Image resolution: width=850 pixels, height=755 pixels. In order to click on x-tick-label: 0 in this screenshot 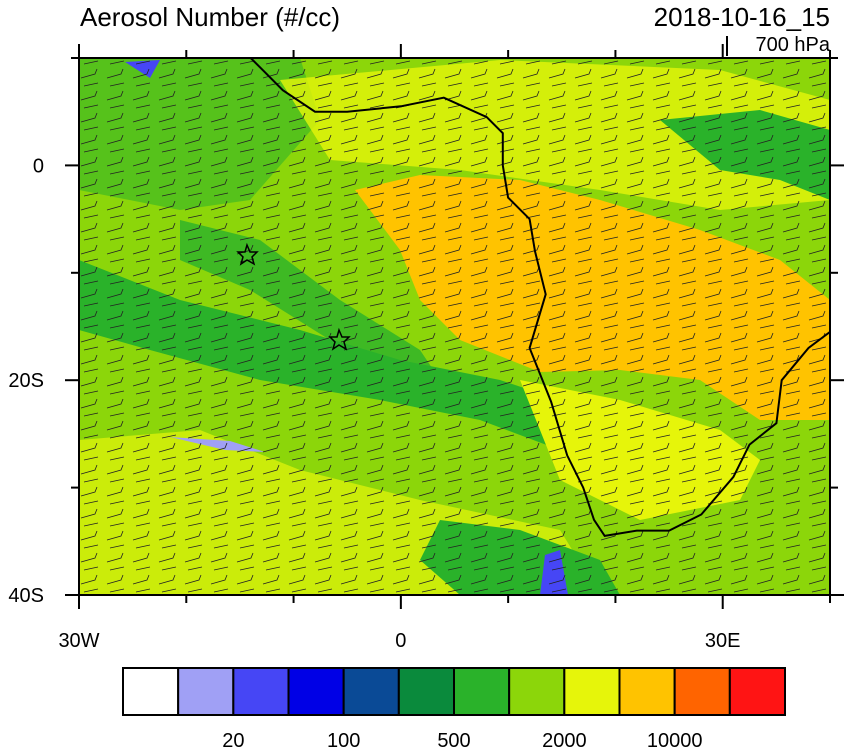, I will do `click(400, 641)`.